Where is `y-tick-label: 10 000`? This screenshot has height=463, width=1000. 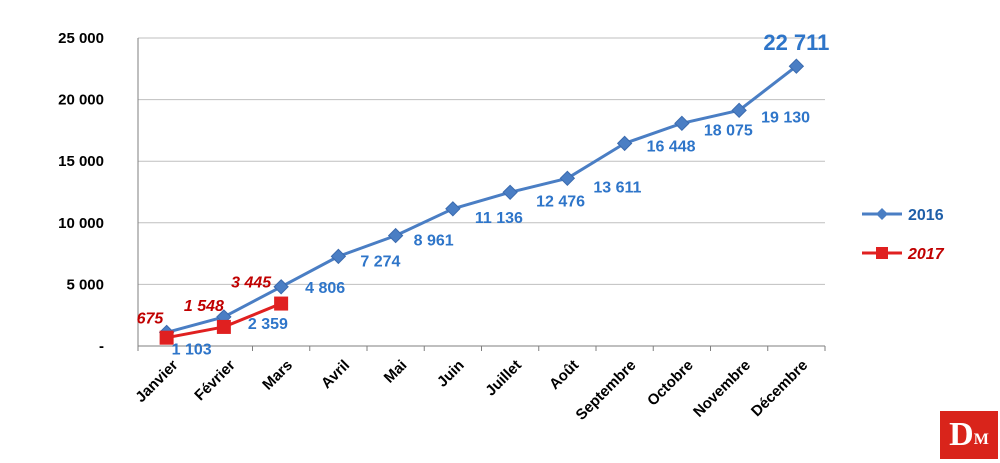 y-tick-label: 10 000 is located at coordinates (81, 223).